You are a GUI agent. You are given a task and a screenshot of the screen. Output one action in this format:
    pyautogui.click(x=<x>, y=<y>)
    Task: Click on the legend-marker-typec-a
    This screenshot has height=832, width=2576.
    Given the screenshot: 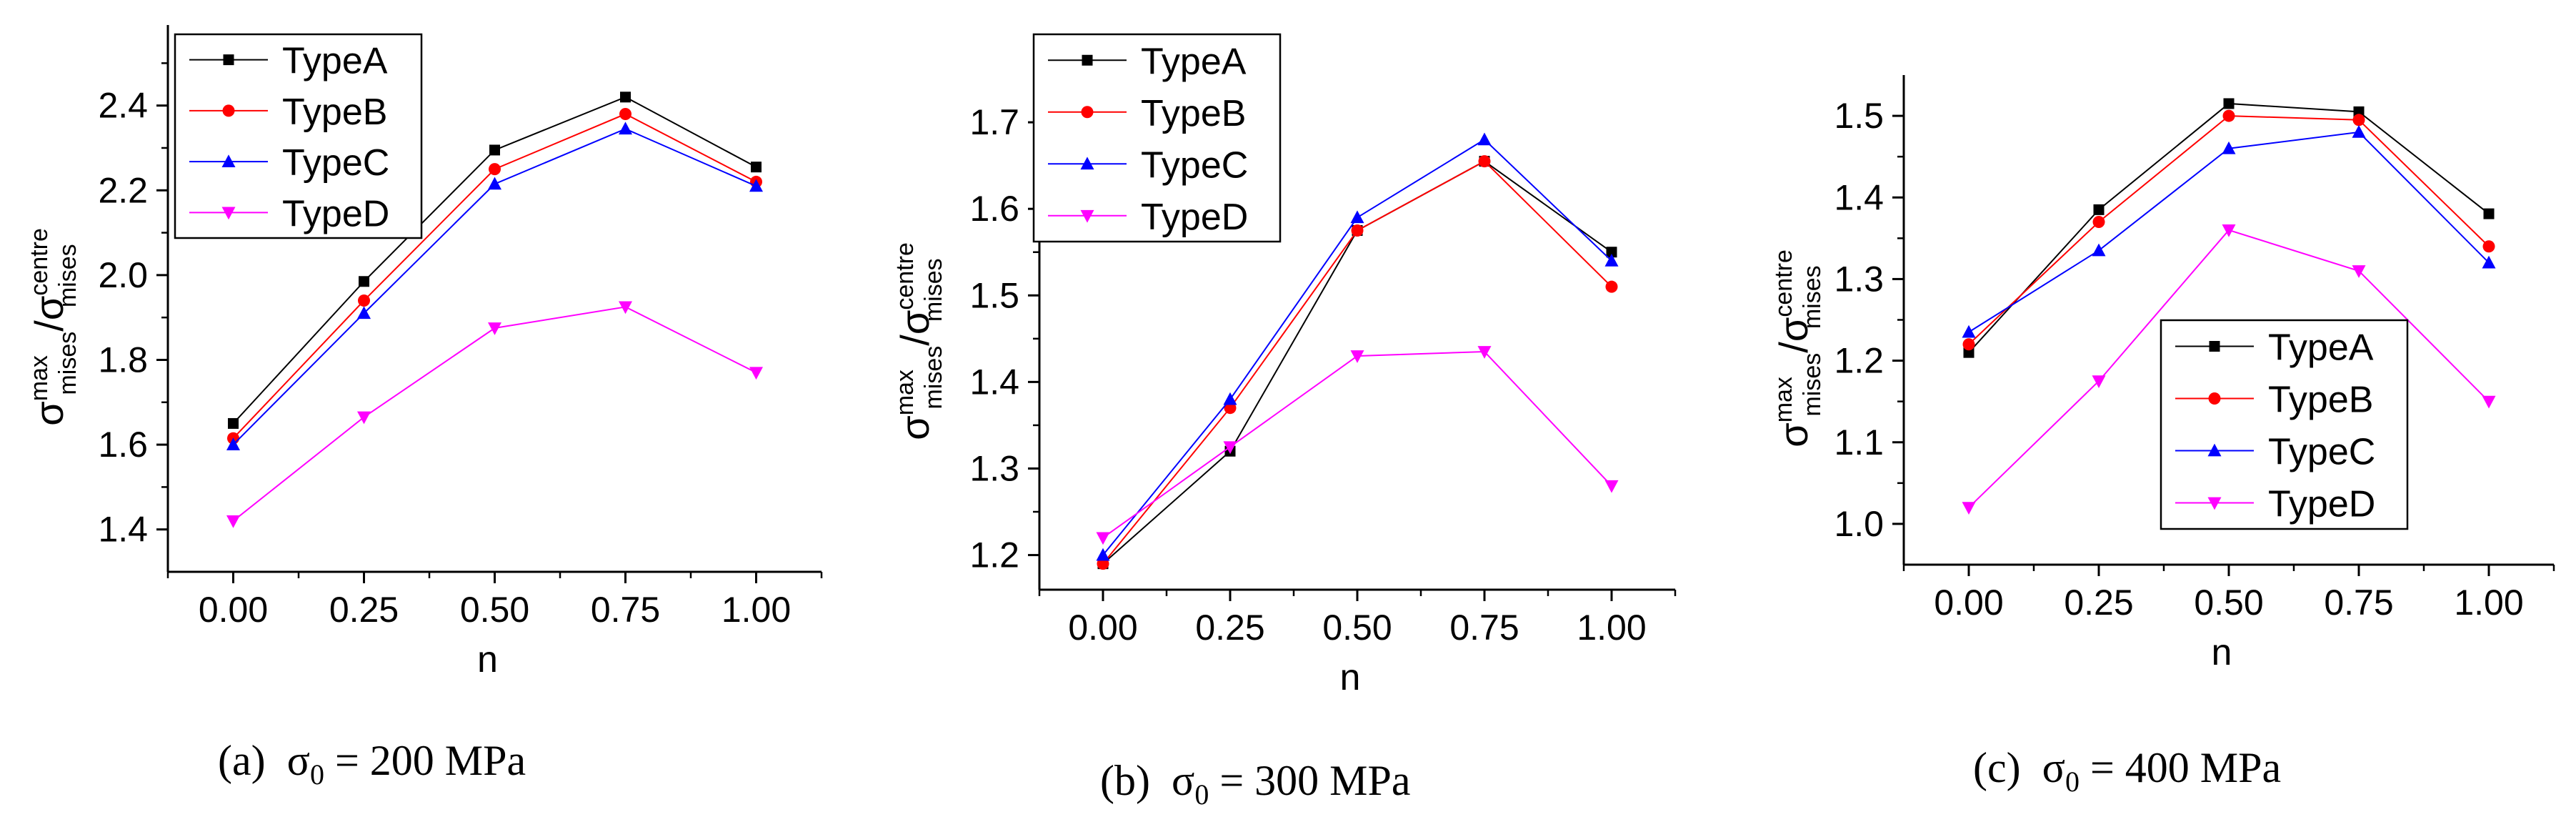 What is the action you would take?
    pyautogui.click(x=229, y=160)
    